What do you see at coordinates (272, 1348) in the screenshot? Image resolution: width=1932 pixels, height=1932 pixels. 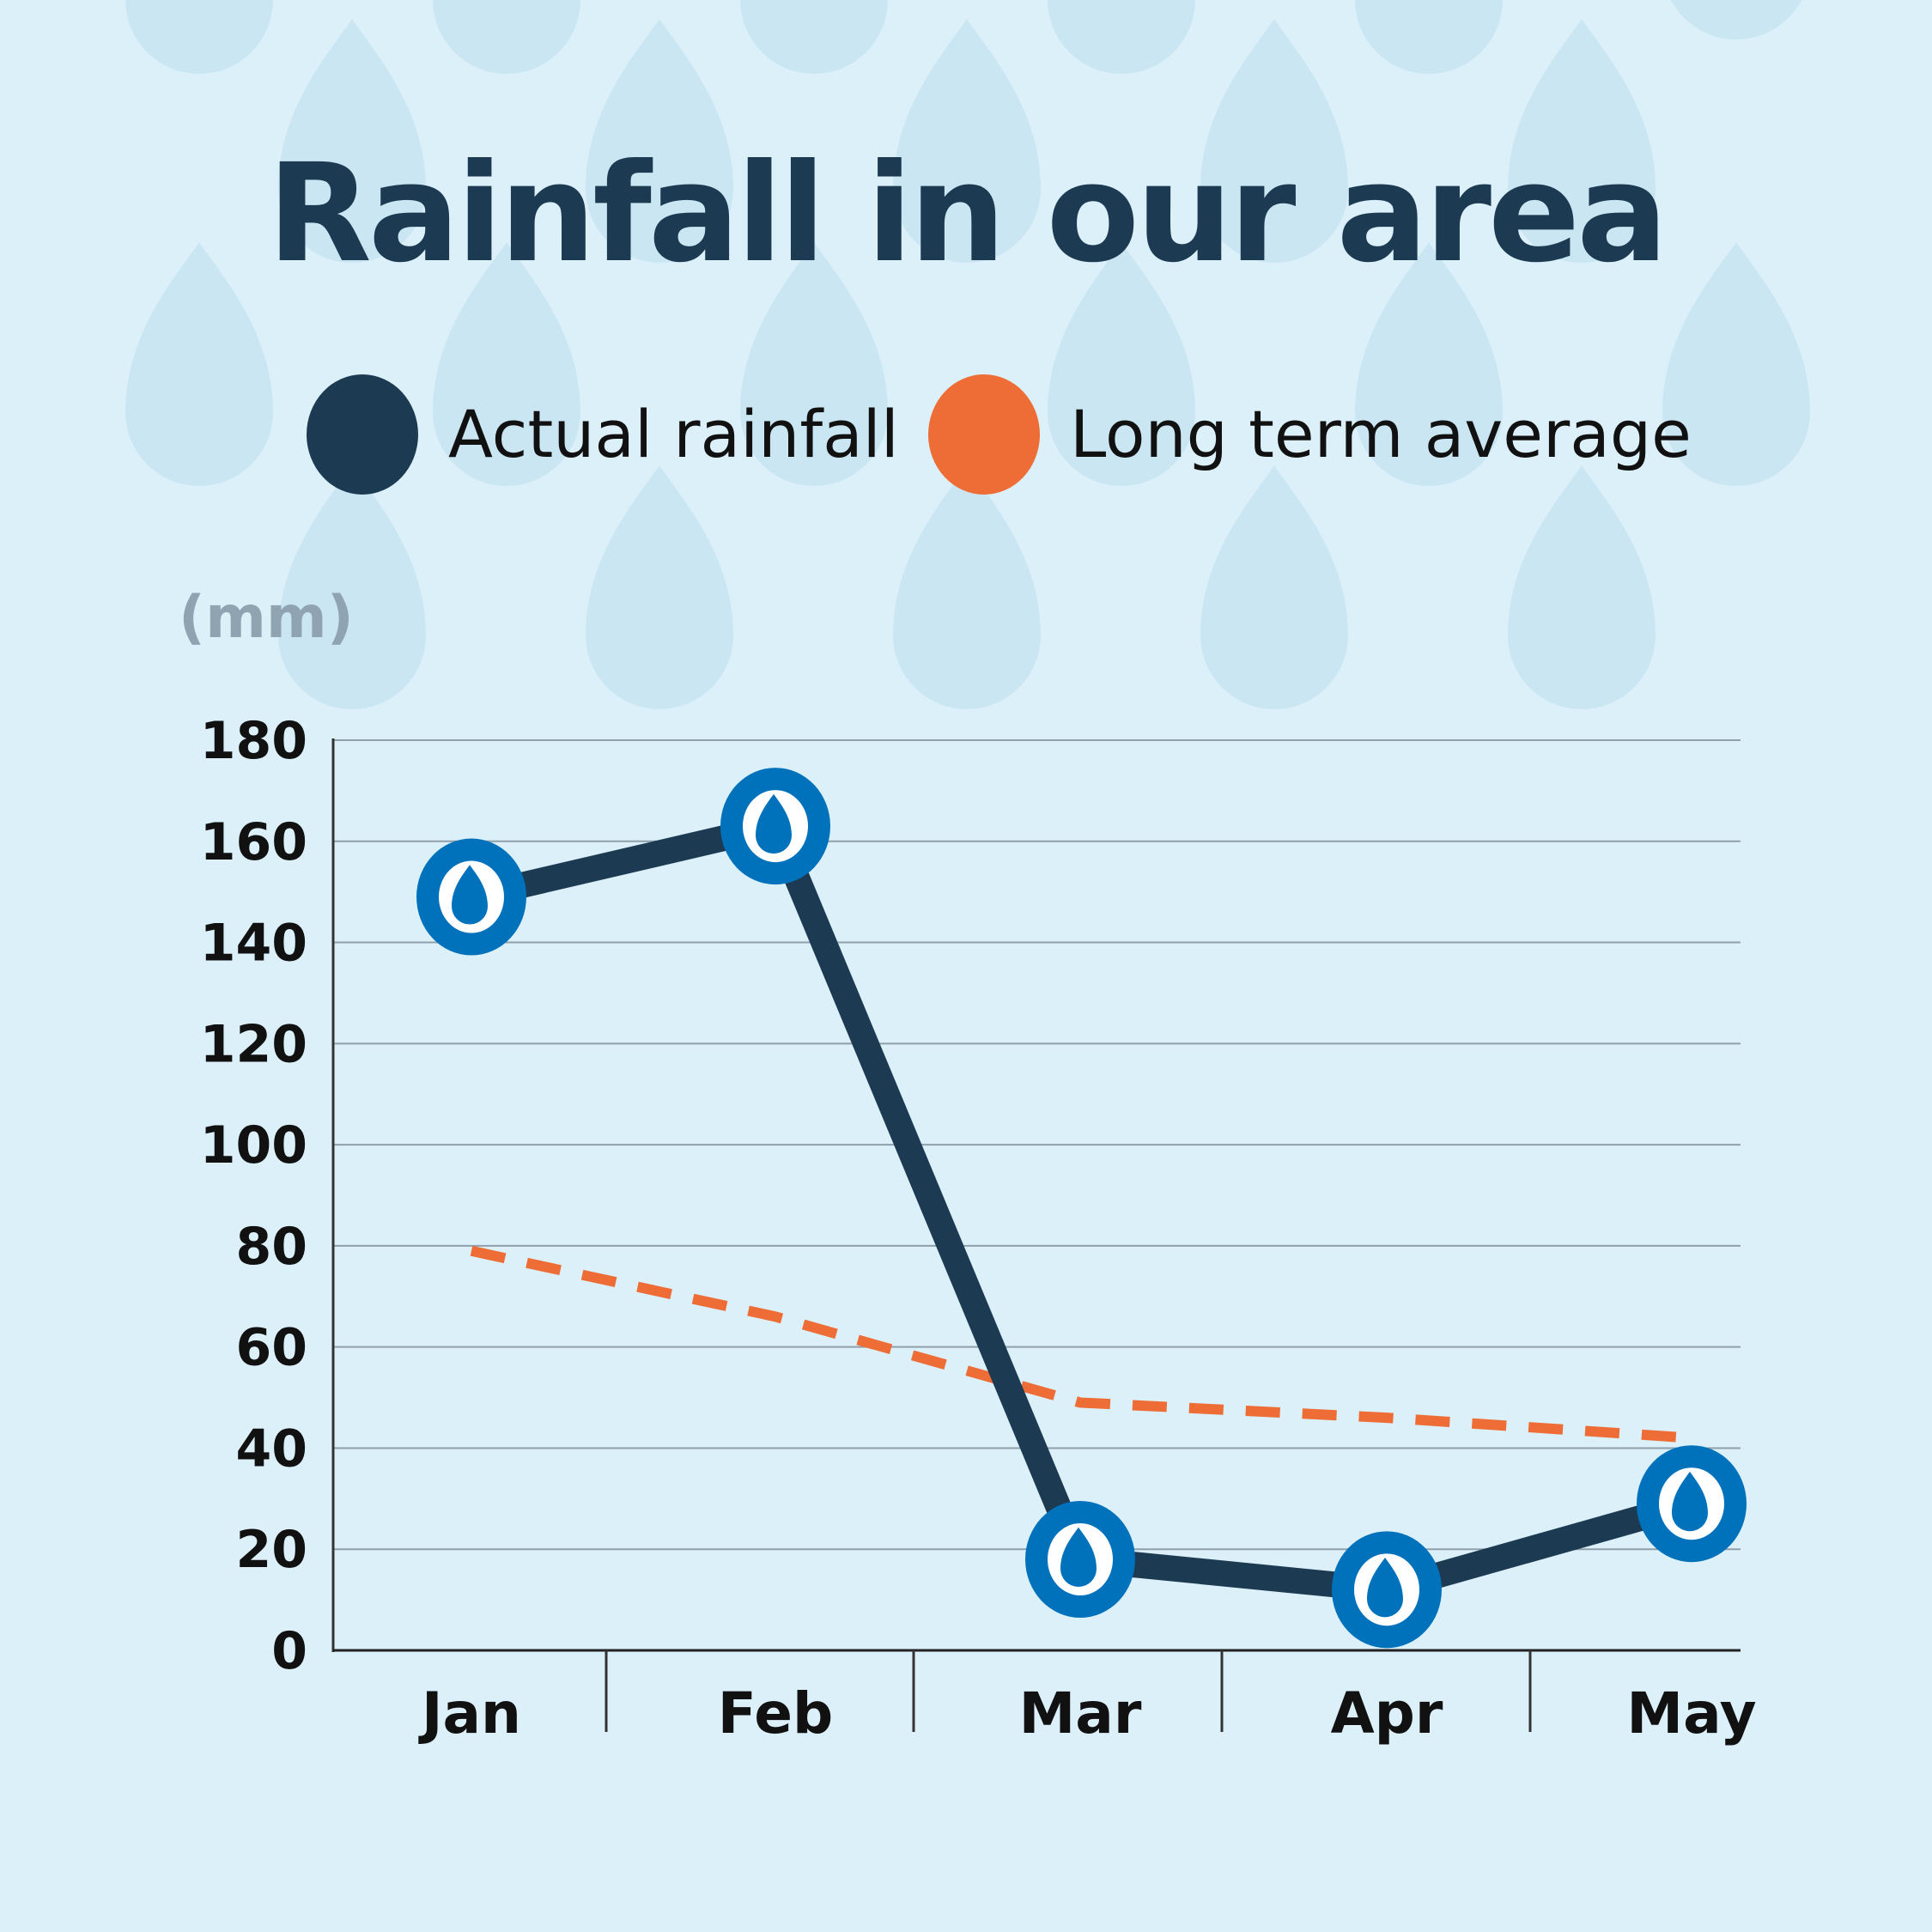 I see `y-tick-label: 60` at bounding box center [272, 1348].